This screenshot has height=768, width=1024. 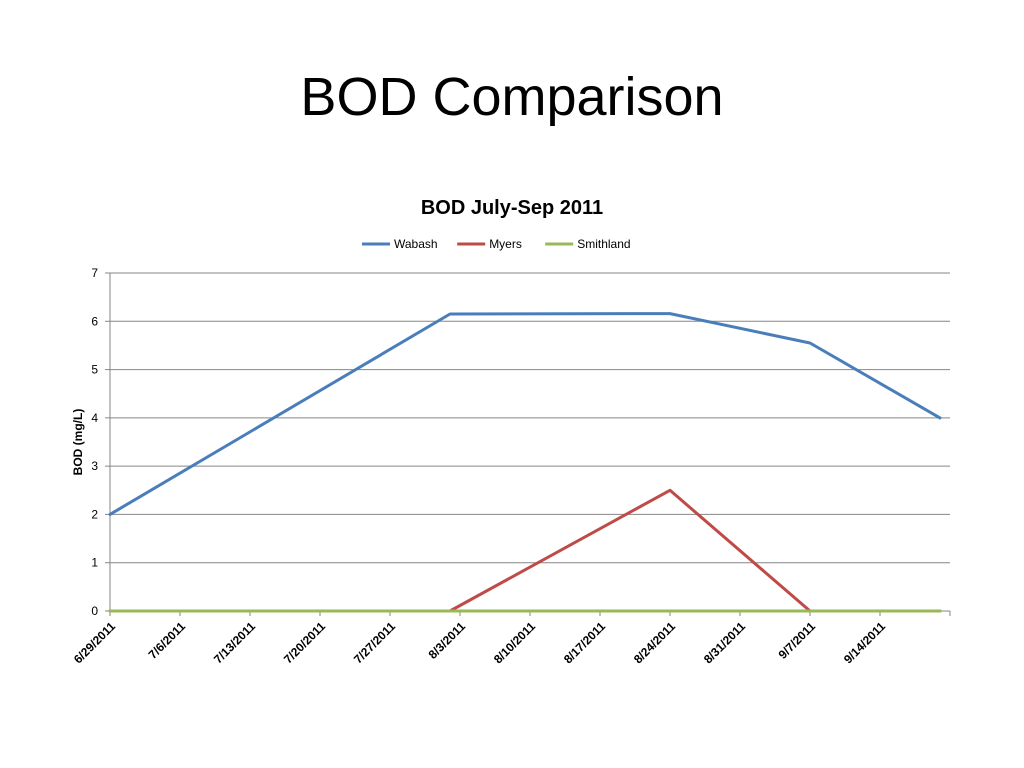 What do you see at coordinates (514, 642) in the screenshot?
I see `x-tick-label: 8/10/2011` at bounding box center [514, 642].